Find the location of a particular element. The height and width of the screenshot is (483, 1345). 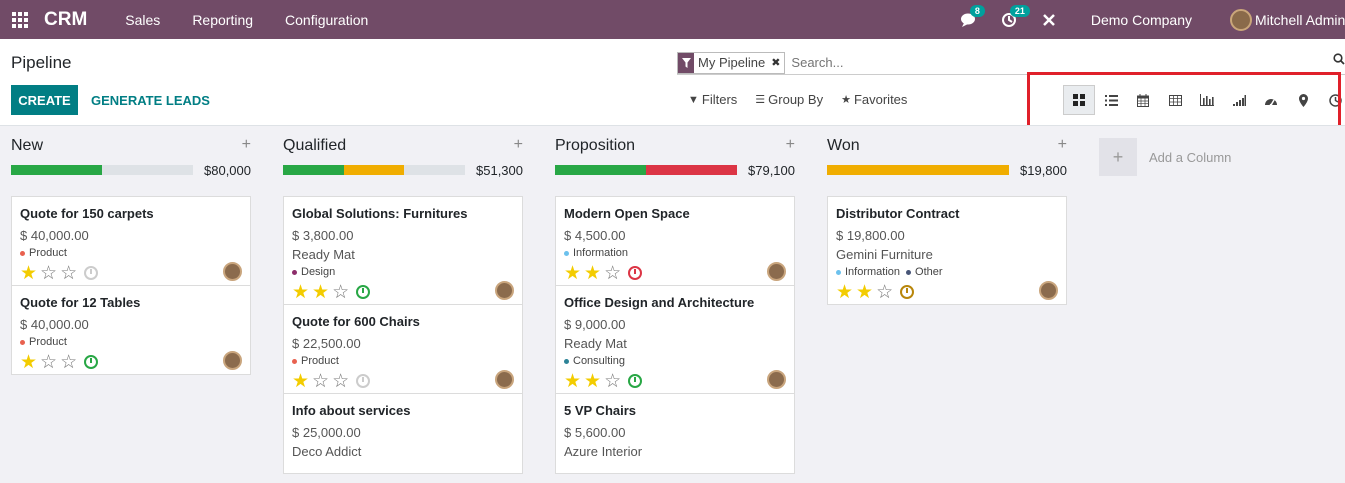

user-menu: Mitchell Admin is located at coordinates (1287, 19).